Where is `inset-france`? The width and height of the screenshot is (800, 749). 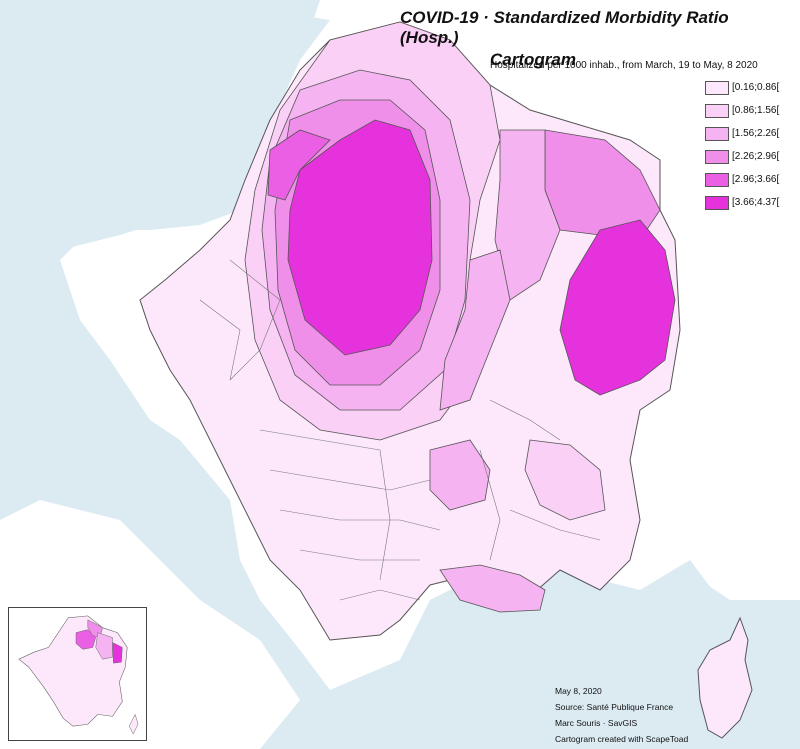
inset-france is located at coordinates (73, 671).